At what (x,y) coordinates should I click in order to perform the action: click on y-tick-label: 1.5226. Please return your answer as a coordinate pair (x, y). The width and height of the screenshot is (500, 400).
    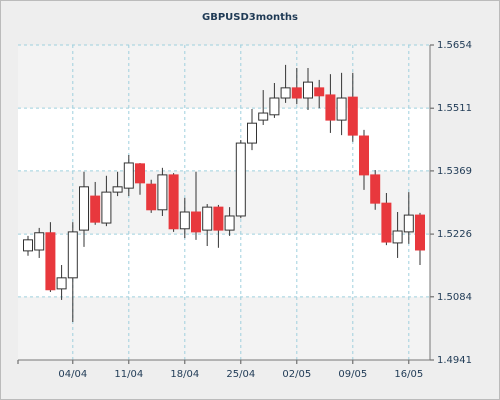
    Looking at the image, I should click on (454, 234).